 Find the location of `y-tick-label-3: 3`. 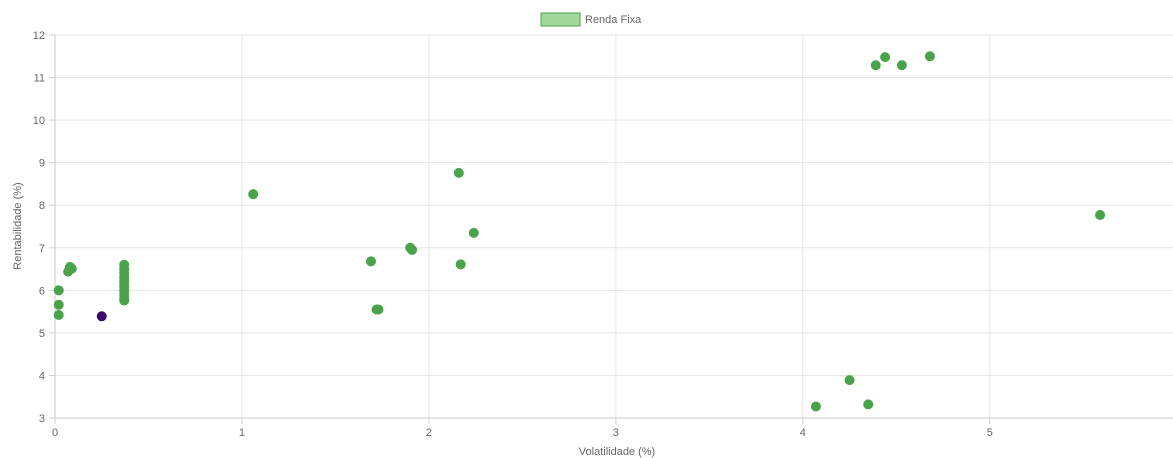

y-tick-label-3: 3 is located at coordinates (42, 419).